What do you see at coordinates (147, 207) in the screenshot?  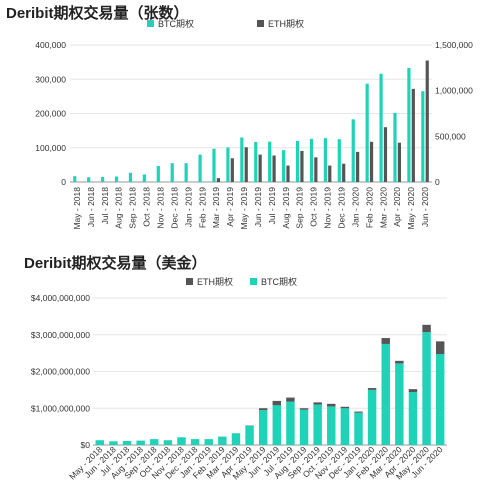 I see `x-tick-label: Oct - 2018` at bounding box center [147, 207].